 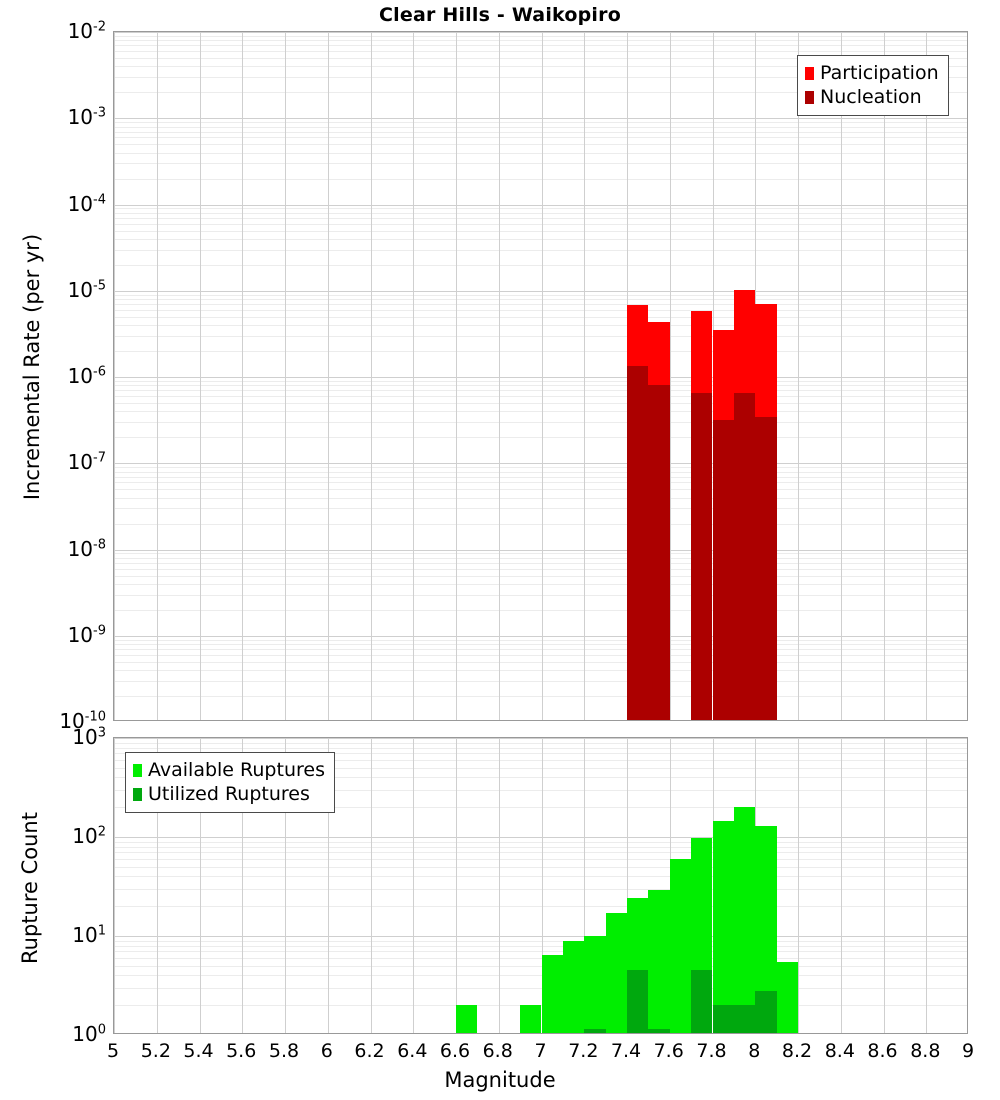 What do you see at coordinates (879, 72) in the screenshot?
I see `legend-label: Participation` at bounding box center [879, 72].